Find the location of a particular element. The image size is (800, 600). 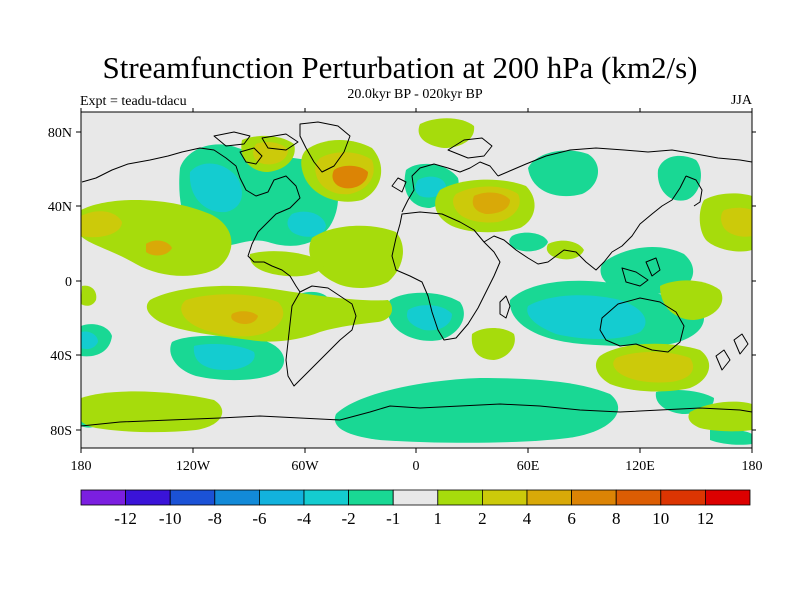

colorbar-label: 12 is located at coordinates (705, 518).